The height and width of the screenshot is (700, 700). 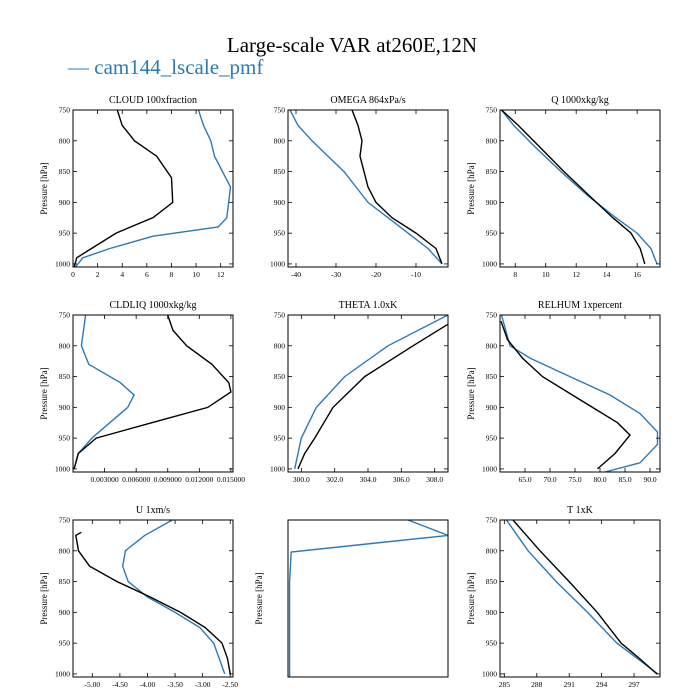 I want to click on x-tick-label: 6, so click(x=147, y=274).